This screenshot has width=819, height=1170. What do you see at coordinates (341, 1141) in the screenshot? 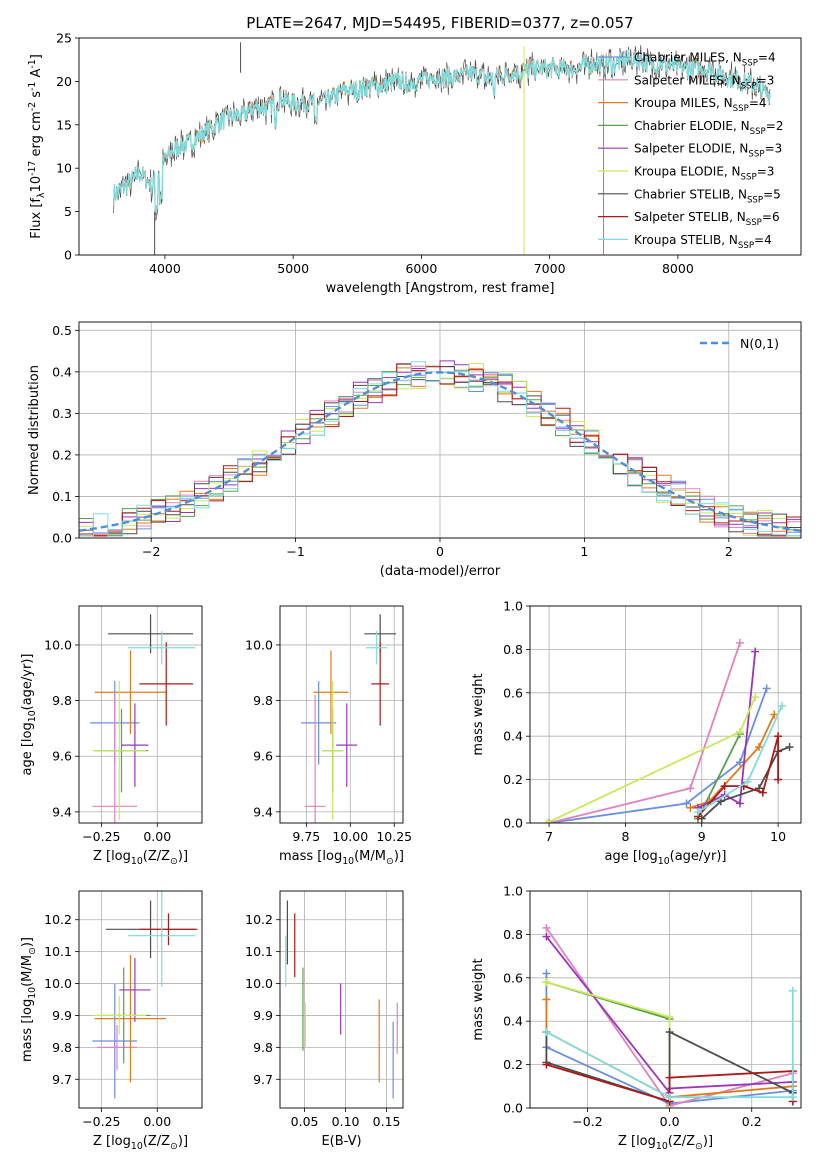
I see `mass-vs-EBV-xlabel: E(B-V)` at bounding box center [341, 1141].